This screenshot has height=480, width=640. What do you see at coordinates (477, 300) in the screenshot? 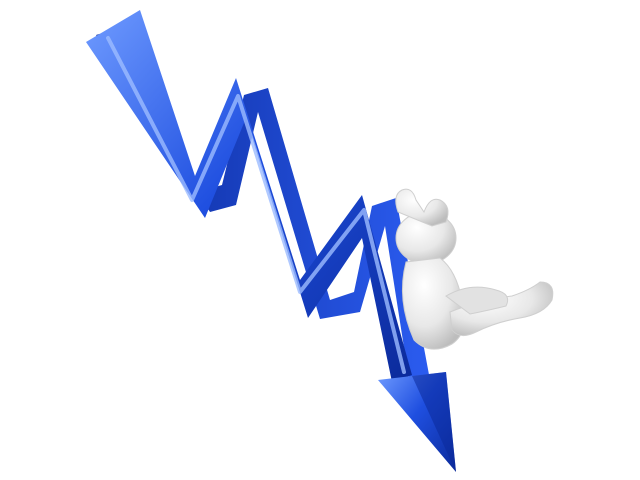
I see `figure-leg-back` at bounding box center [477, 300].